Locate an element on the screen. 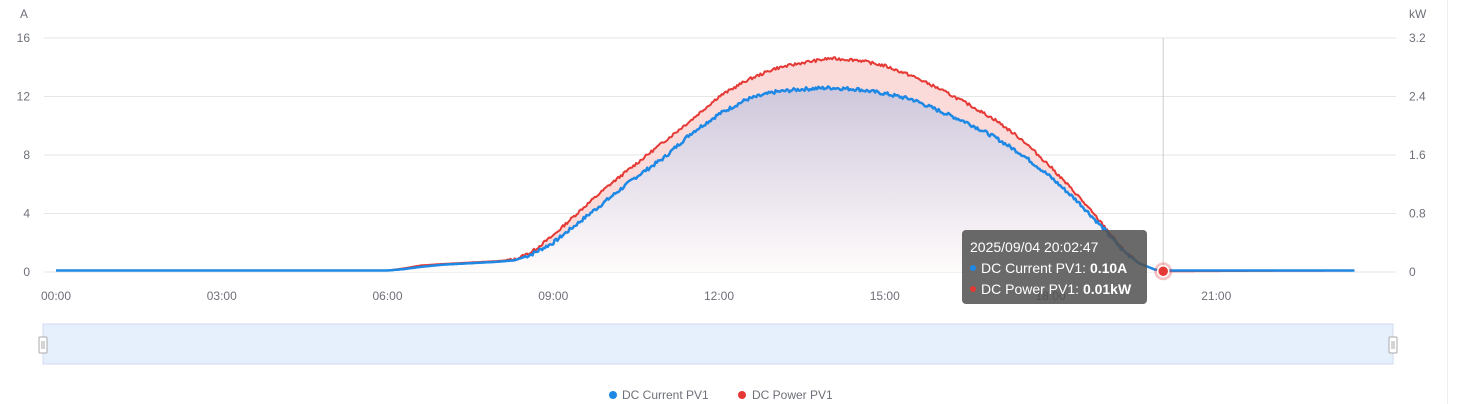  data-zoom-right-handle is located at coordinates (1393, 345).